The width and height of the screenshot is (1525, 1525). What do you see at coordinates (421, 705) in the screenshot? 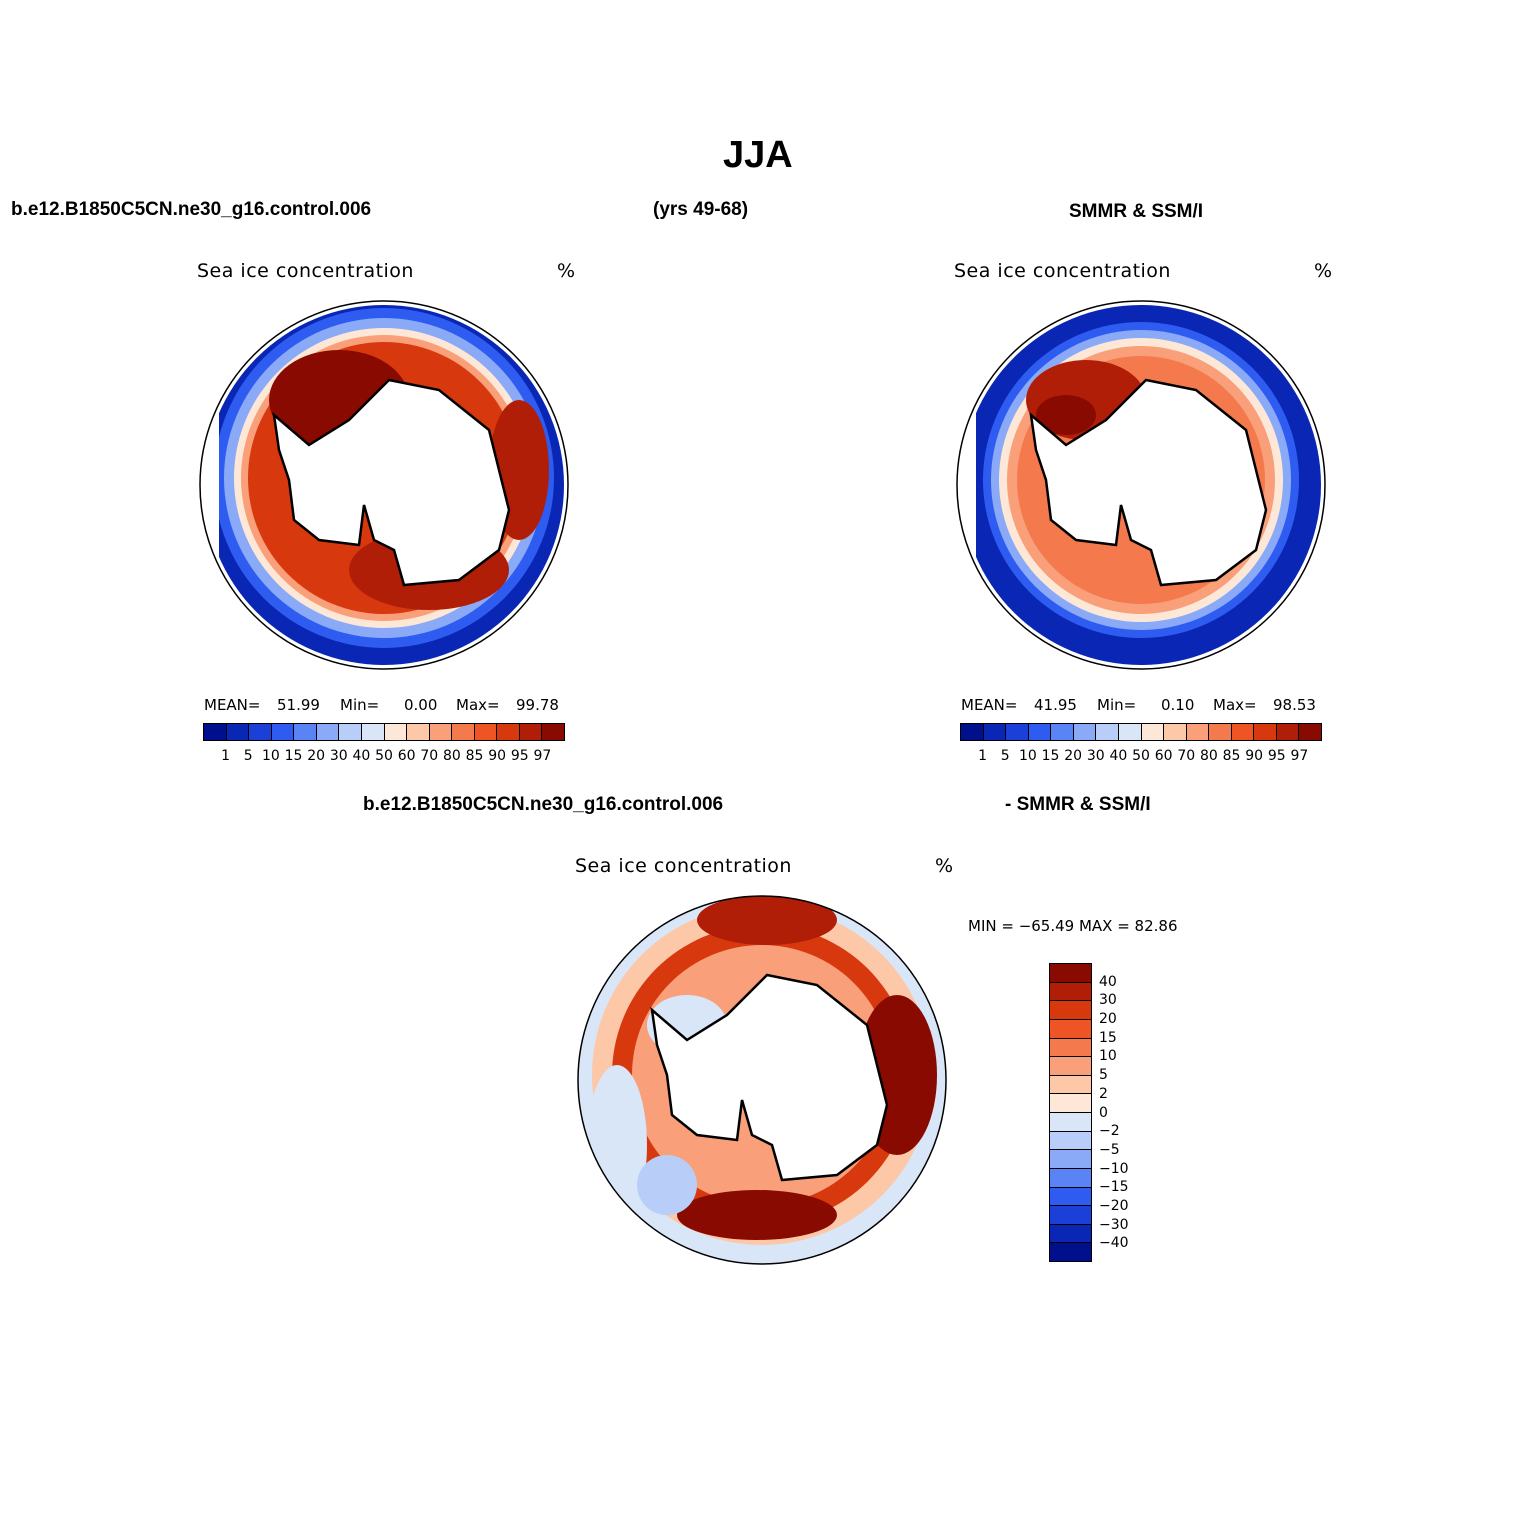
I see `model-min-value: 0.00` at bounding box center [421, 705].